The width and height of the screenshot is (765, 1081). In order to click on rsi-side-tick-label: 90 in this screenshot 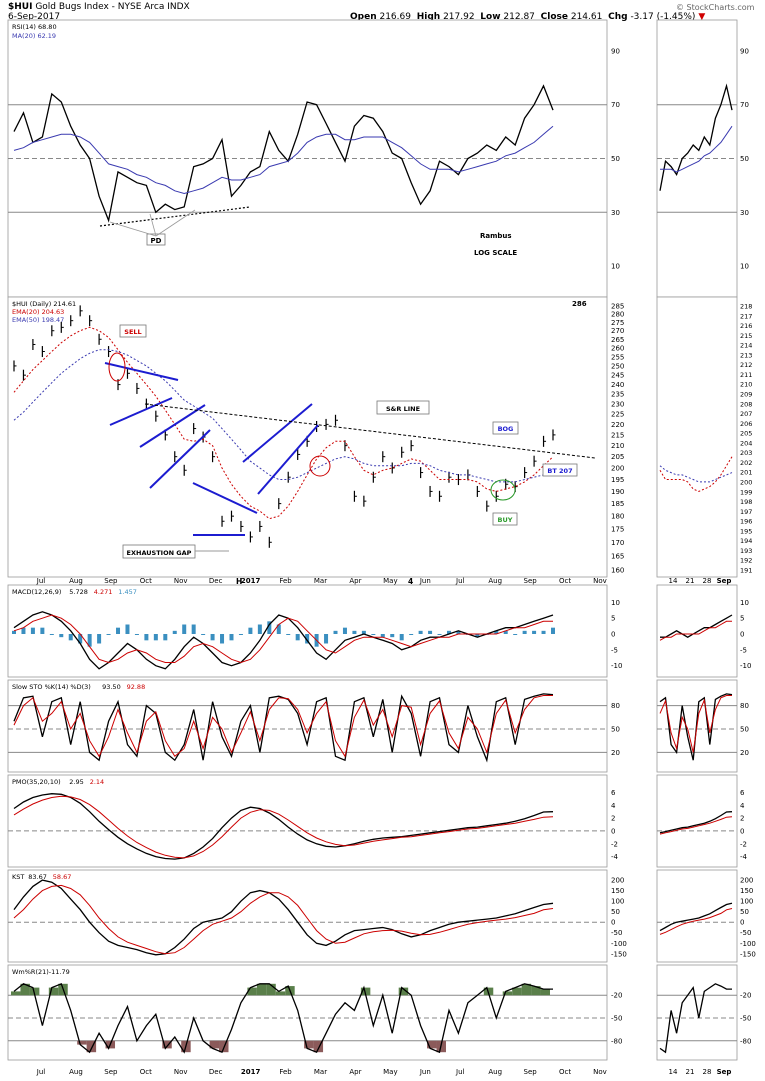, I will do `click(744, 51)`.